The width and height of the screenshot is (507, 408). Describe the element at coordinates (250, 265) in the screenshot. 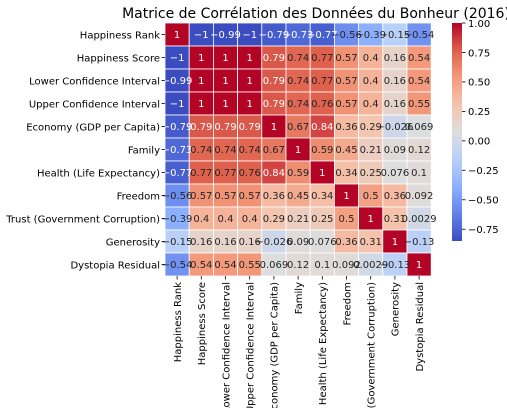

I see `cell-annotation: 0.55` at that location.